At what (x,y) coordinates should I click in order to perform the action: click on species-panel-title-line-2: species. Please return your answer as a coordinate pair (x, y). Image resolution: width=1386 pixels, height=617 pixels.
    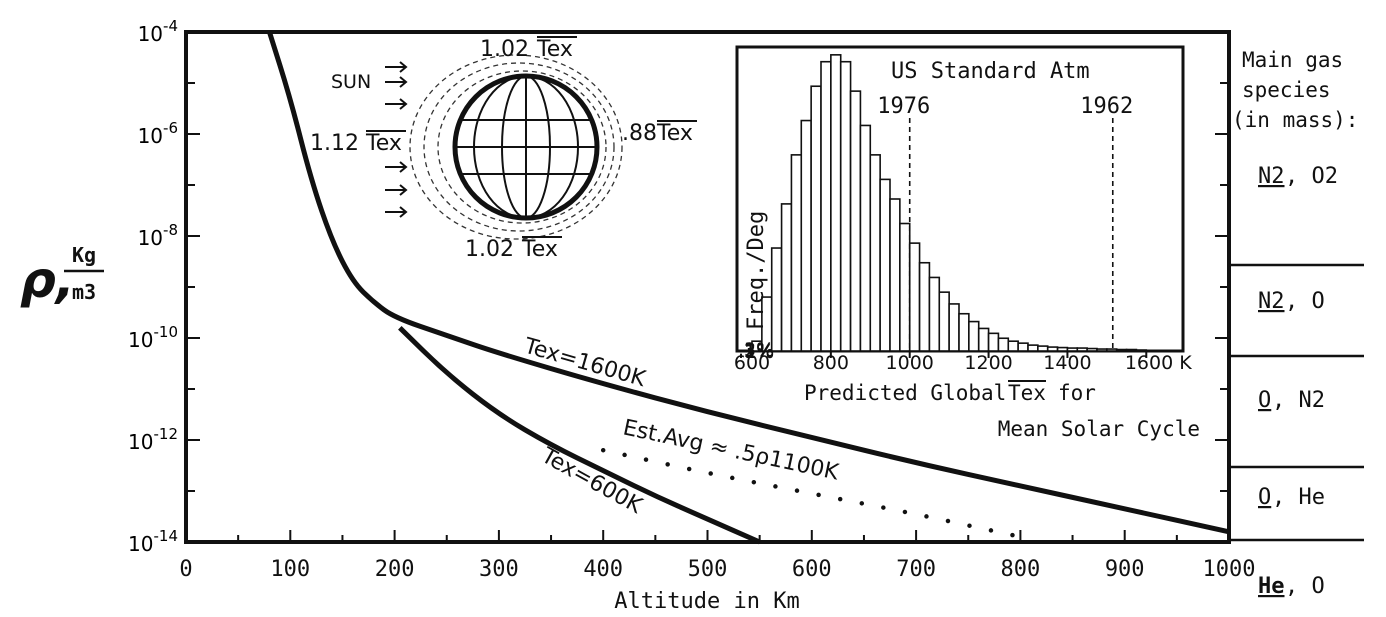
    Looking at the image, I should click on (1286, 90).